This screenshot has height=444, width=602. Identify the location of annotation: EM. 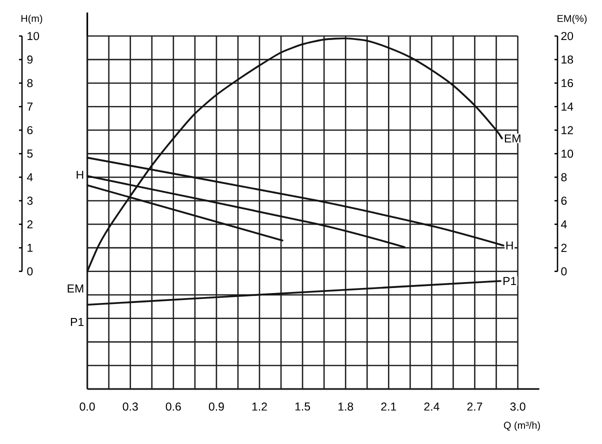
(76, 288).